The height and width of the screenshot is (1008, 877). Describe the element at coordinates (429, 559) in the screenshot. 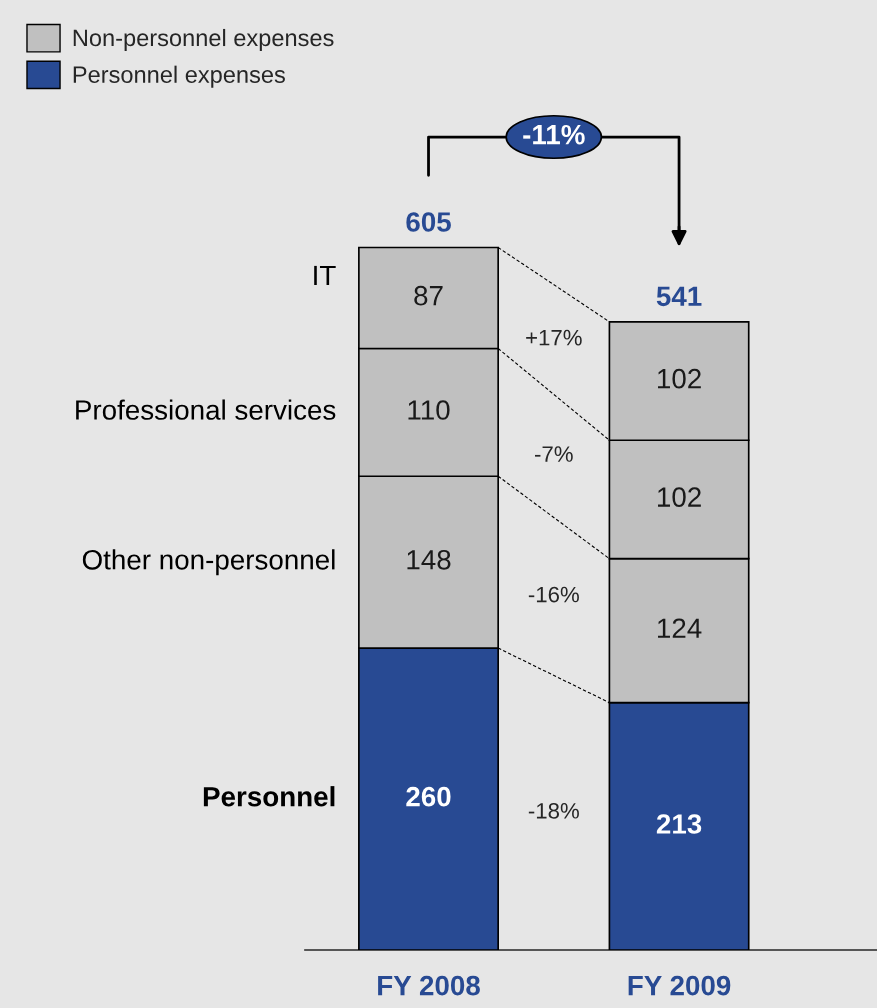

I see `data-label: 148` at that location.